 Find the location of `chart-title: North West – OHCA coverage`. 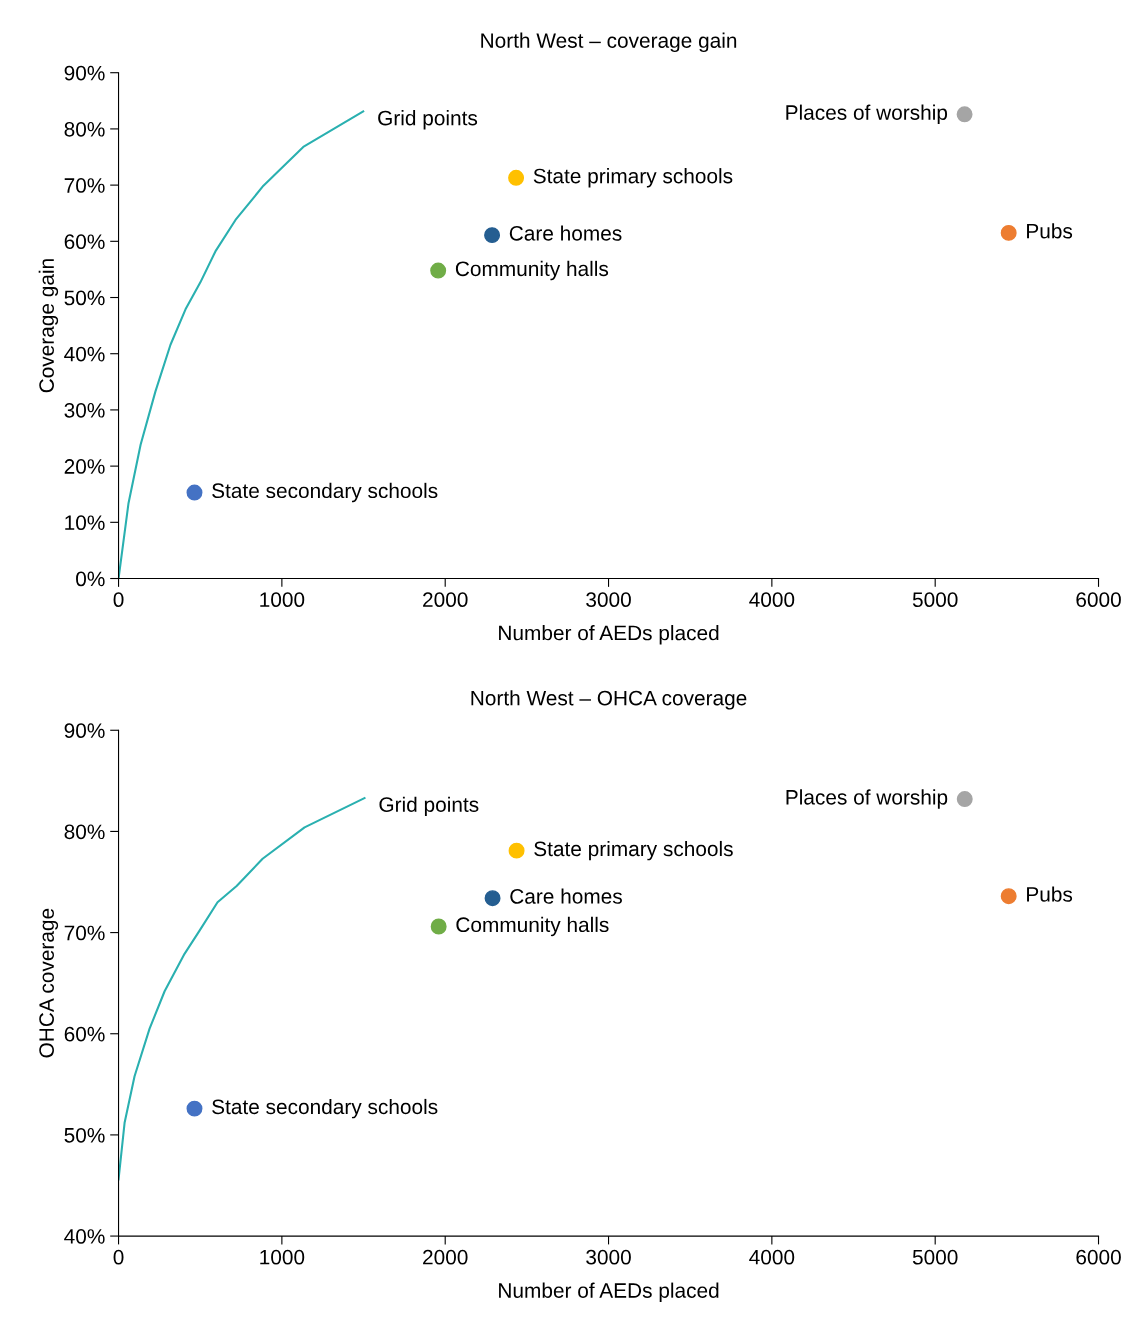

chart-title: North West – OHCA coverage is located at coordinates (609, 700).